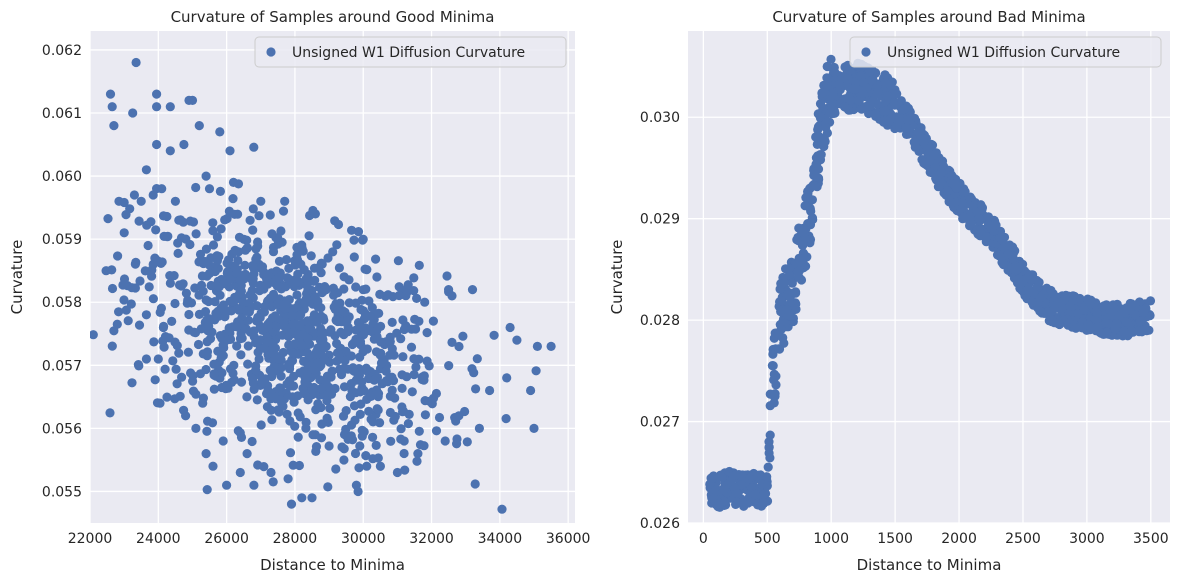  Describe the element at coordinates (660, 423) in the screenshot. I see `y-tick-label: 0.027` at that location.